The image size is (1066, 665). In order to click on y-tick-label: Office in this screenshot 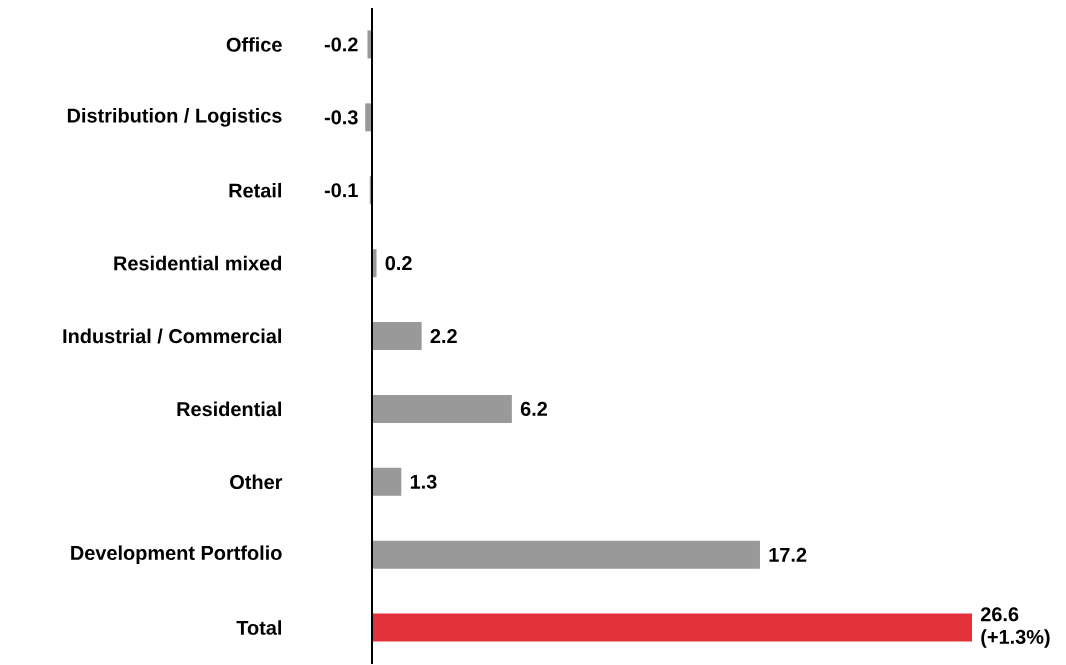, I will do `click(254, 44)`.